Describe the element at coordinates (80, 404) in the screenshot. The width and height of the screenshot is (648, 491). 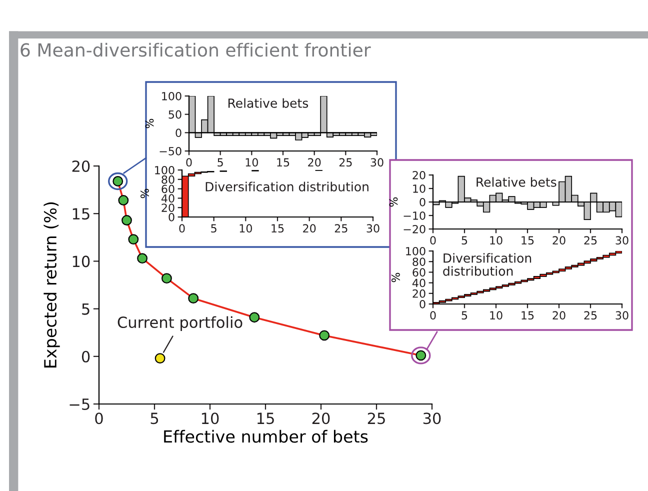
I see `y-tick-label: −5` at that location.